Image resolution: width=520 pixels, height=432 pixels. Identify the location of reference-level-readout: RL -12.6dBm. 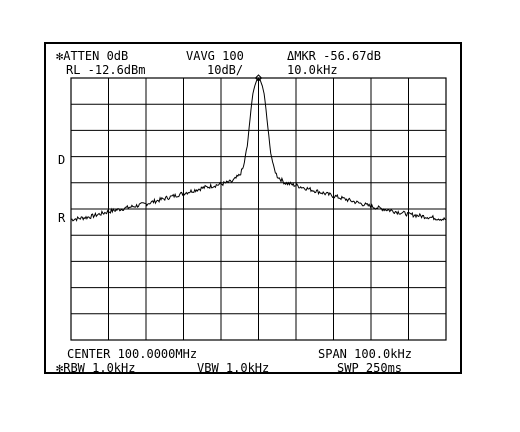
(106, 70).